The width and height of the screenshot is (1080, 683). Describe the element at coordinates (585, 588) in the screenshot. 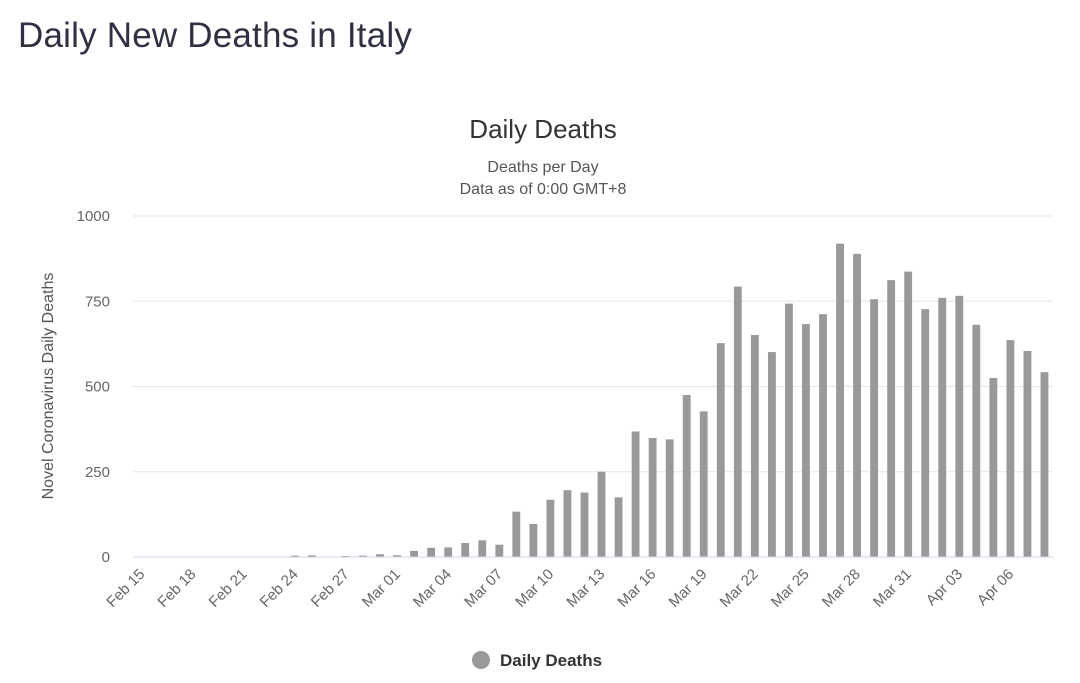

I see `x-tick-label: Mar 13` at that location.